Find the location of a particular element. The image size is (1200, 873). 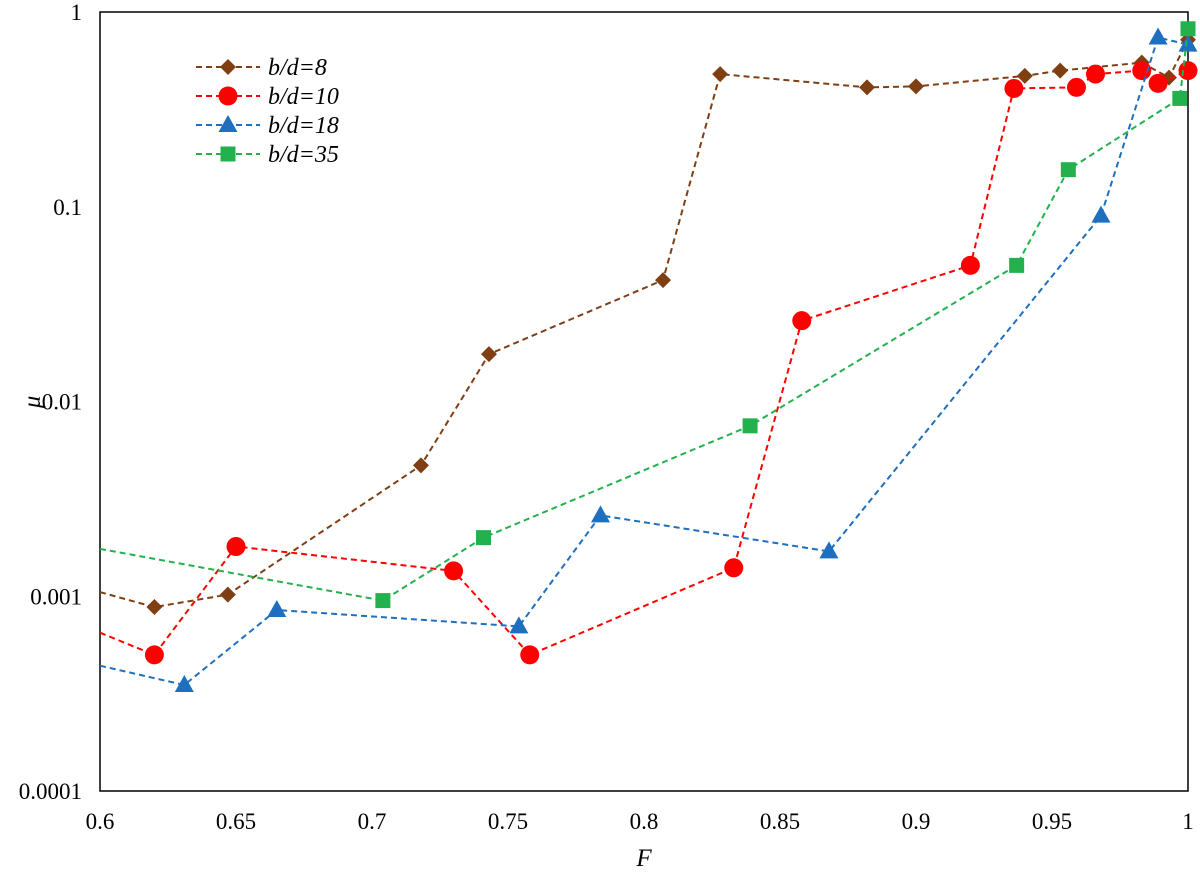

legend-label: b/d=18 is located at coordinates (303, 126).